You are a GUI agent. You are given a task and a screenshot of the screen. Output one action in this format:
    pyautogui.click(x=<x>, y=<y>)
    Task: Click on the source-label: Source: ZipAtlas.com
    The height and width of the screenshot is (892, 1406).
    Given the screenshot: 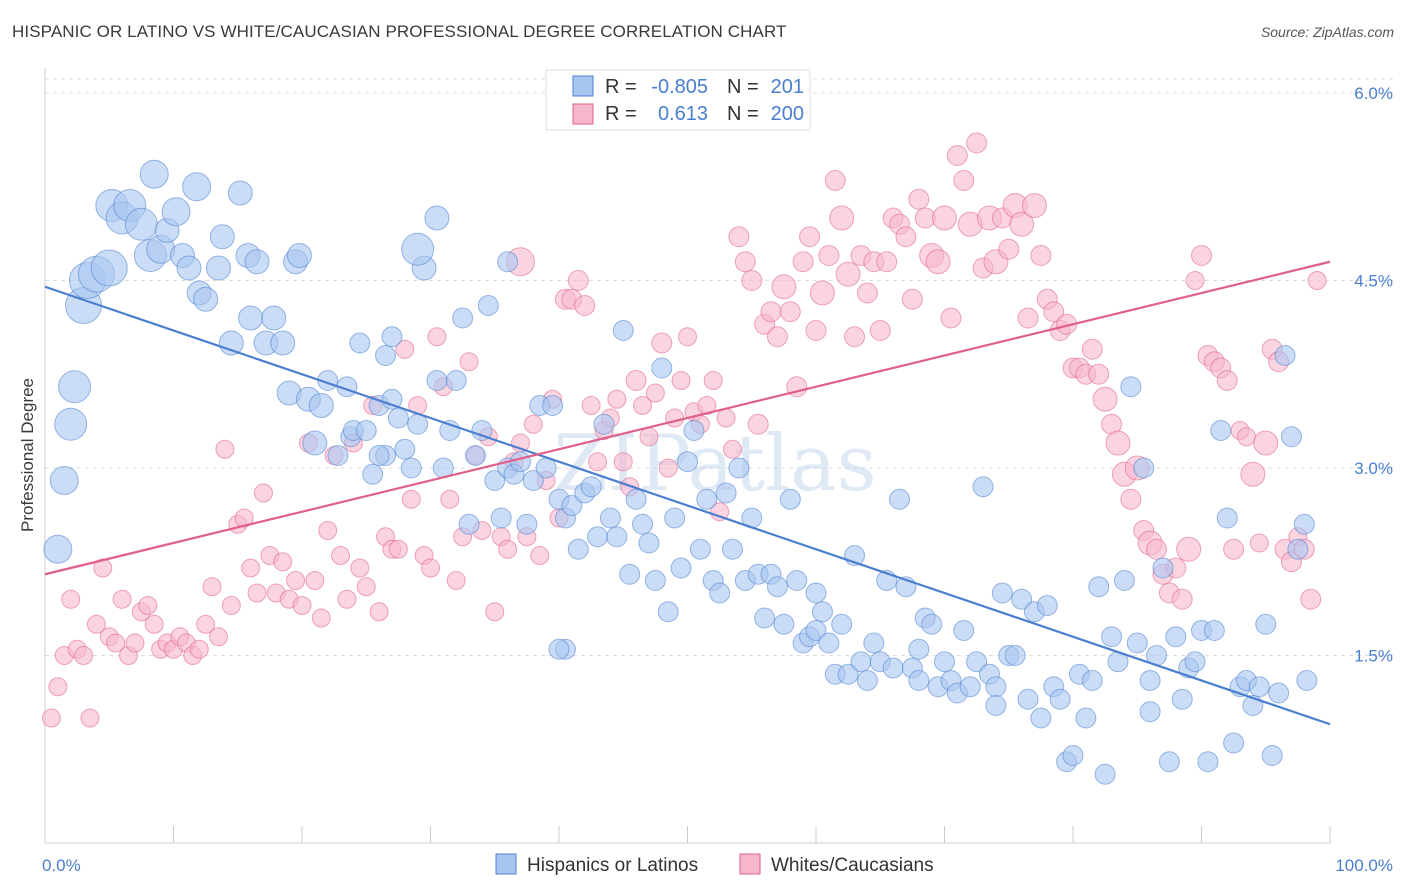 What is the action you would take?
    pyautogui.click(x=1327, y=32)
    